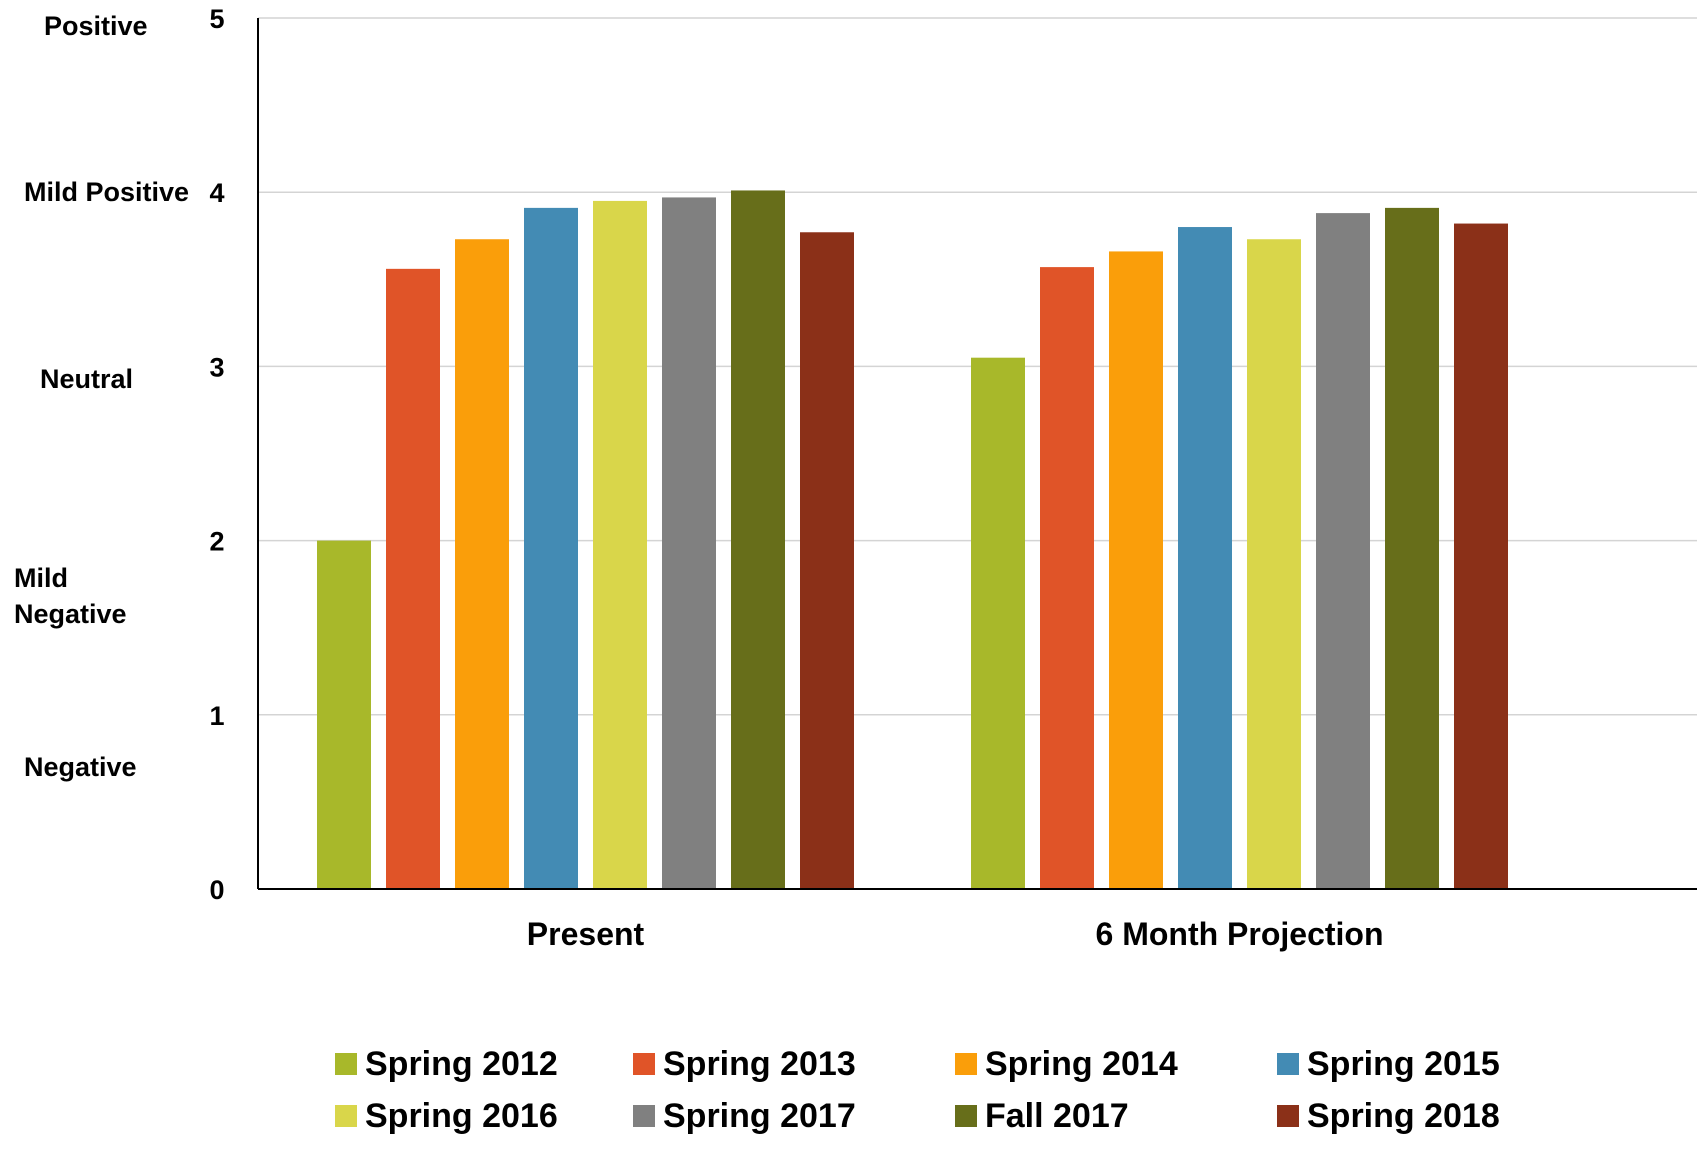 The image size is (1697, 1151). Describe the element at coordinates (461, 1115) in the screenshot. I see `legend-label: Spring 2016` at that location.